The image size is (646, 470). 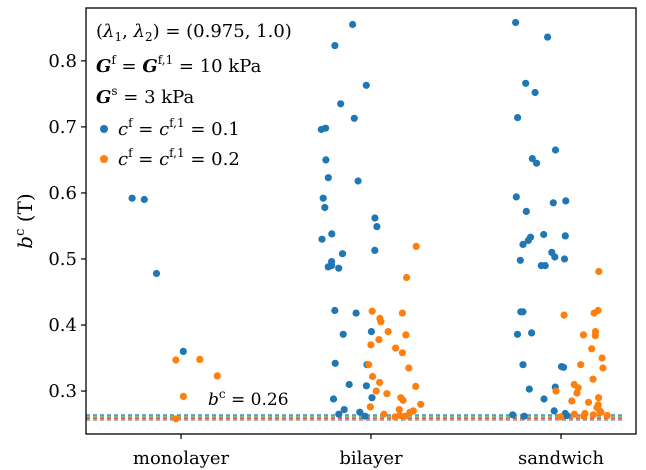 What do you see at coordinates (561, 458) in the screenshot?
I see `x-tick-label: sandwich` at bounding box center [561, 458].